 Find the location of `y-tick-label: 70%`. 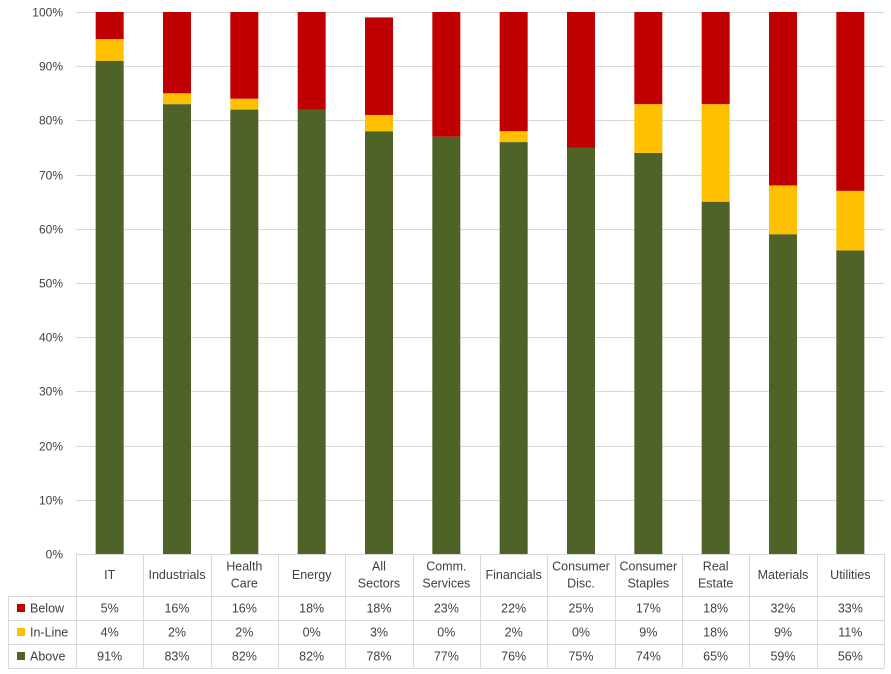

y-tick-label: 70% is located at coordinates (51, 176).